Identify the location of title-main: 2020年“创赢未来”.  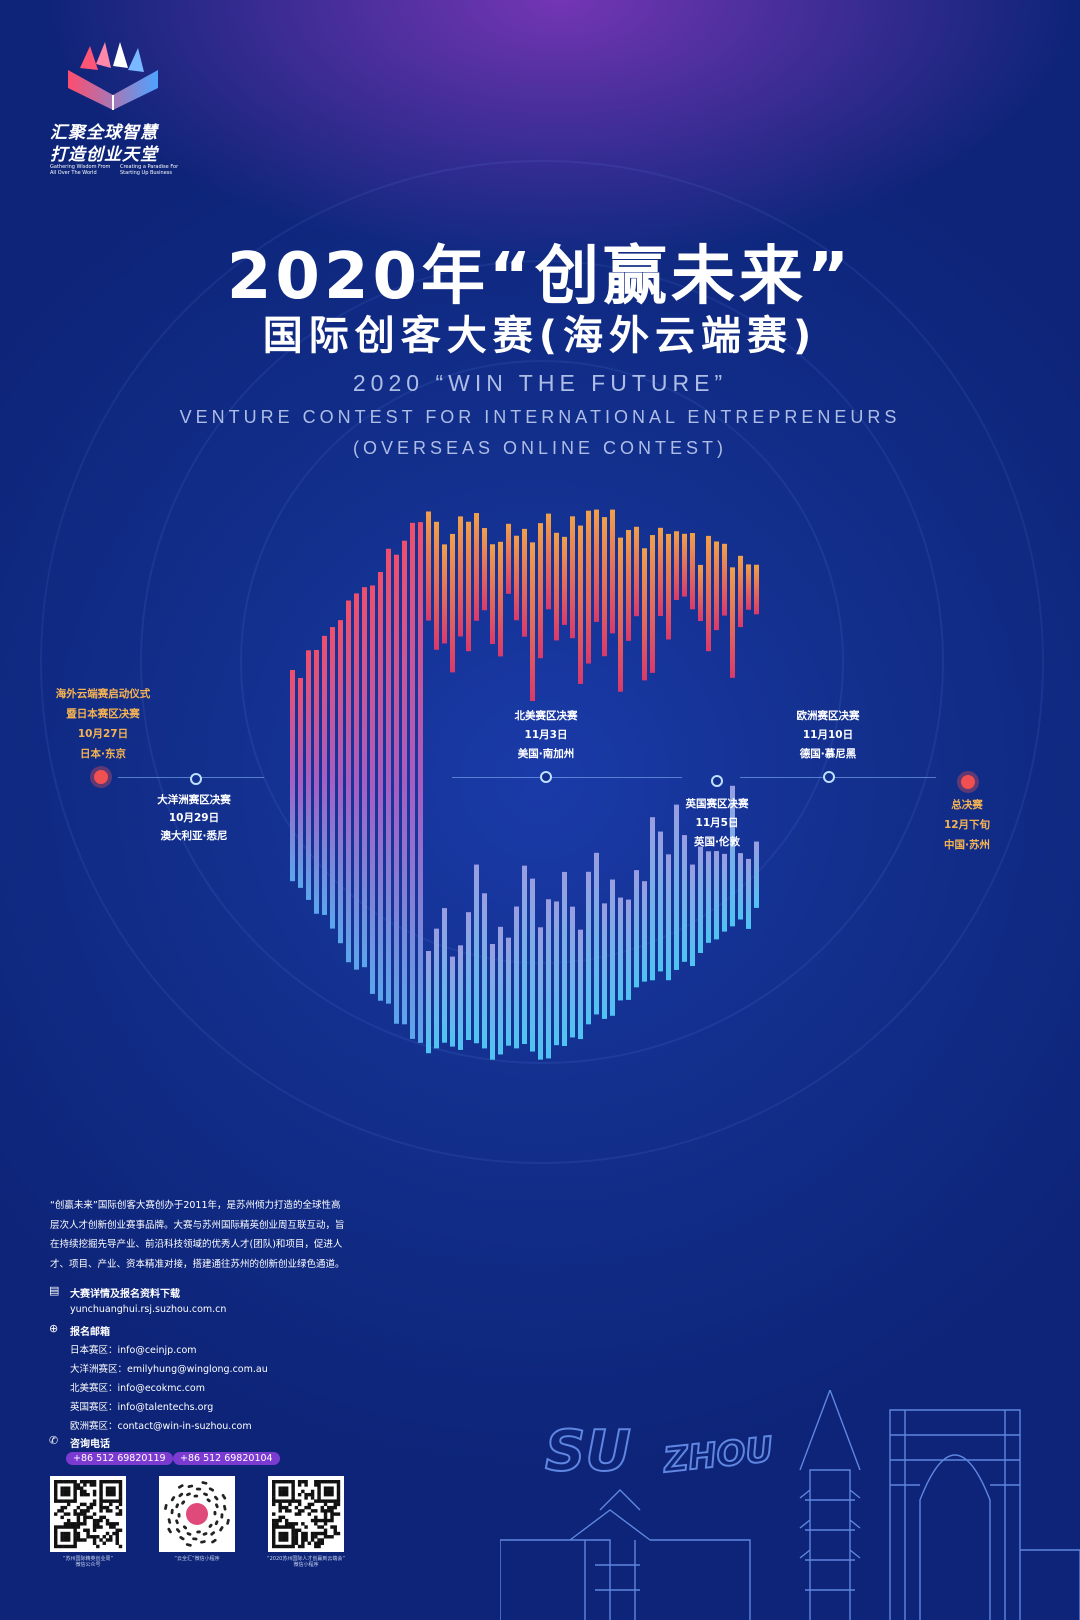
(540, 277).